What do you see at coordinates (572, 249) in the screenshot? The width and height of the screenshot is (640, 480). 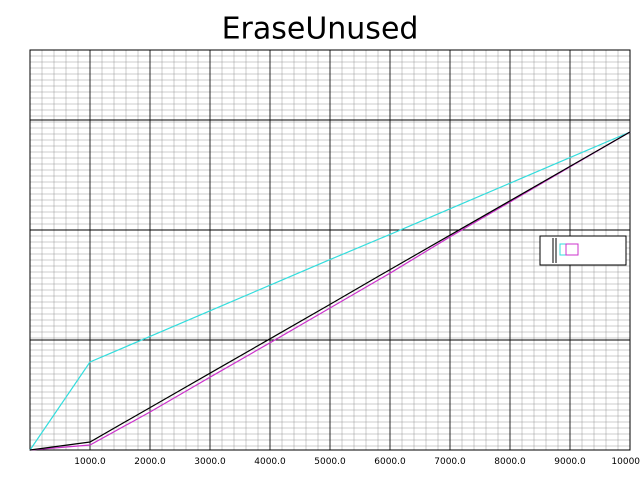 I see `legend-swatch` at bounding box center [572, 249].